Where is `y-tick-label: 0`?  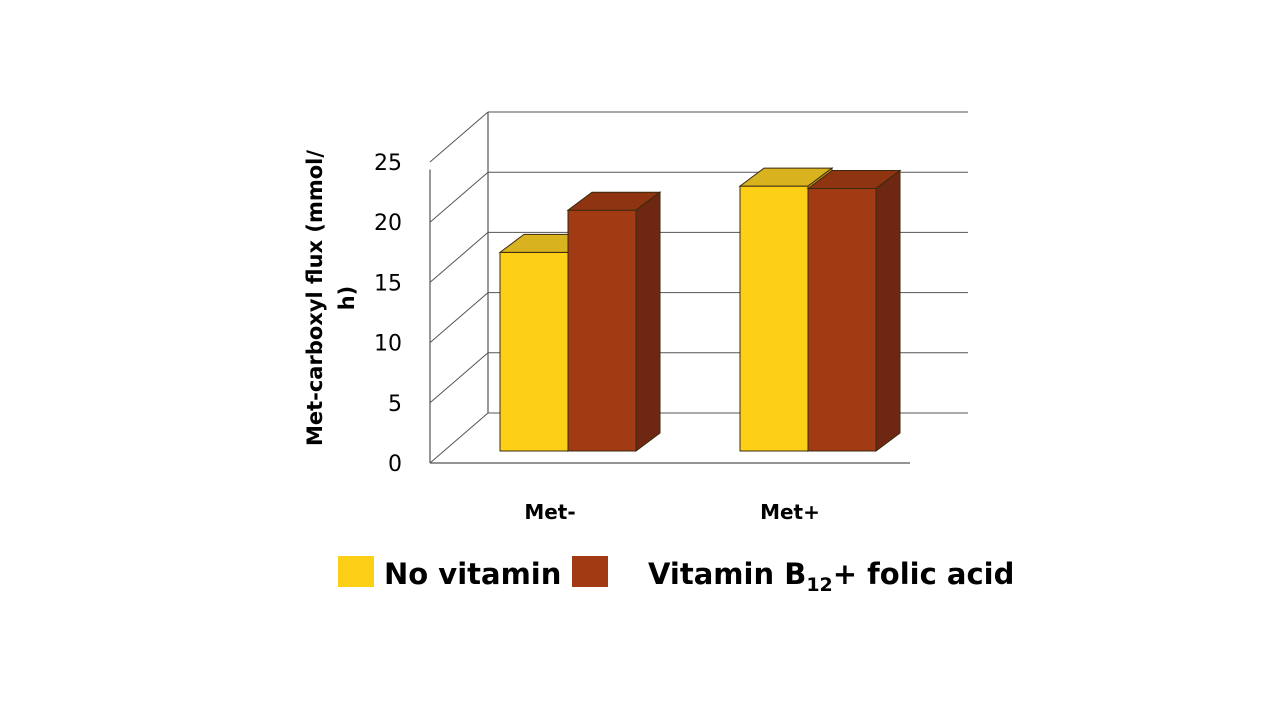 y-tick-label: 0 is located at coordinates (395, 464).